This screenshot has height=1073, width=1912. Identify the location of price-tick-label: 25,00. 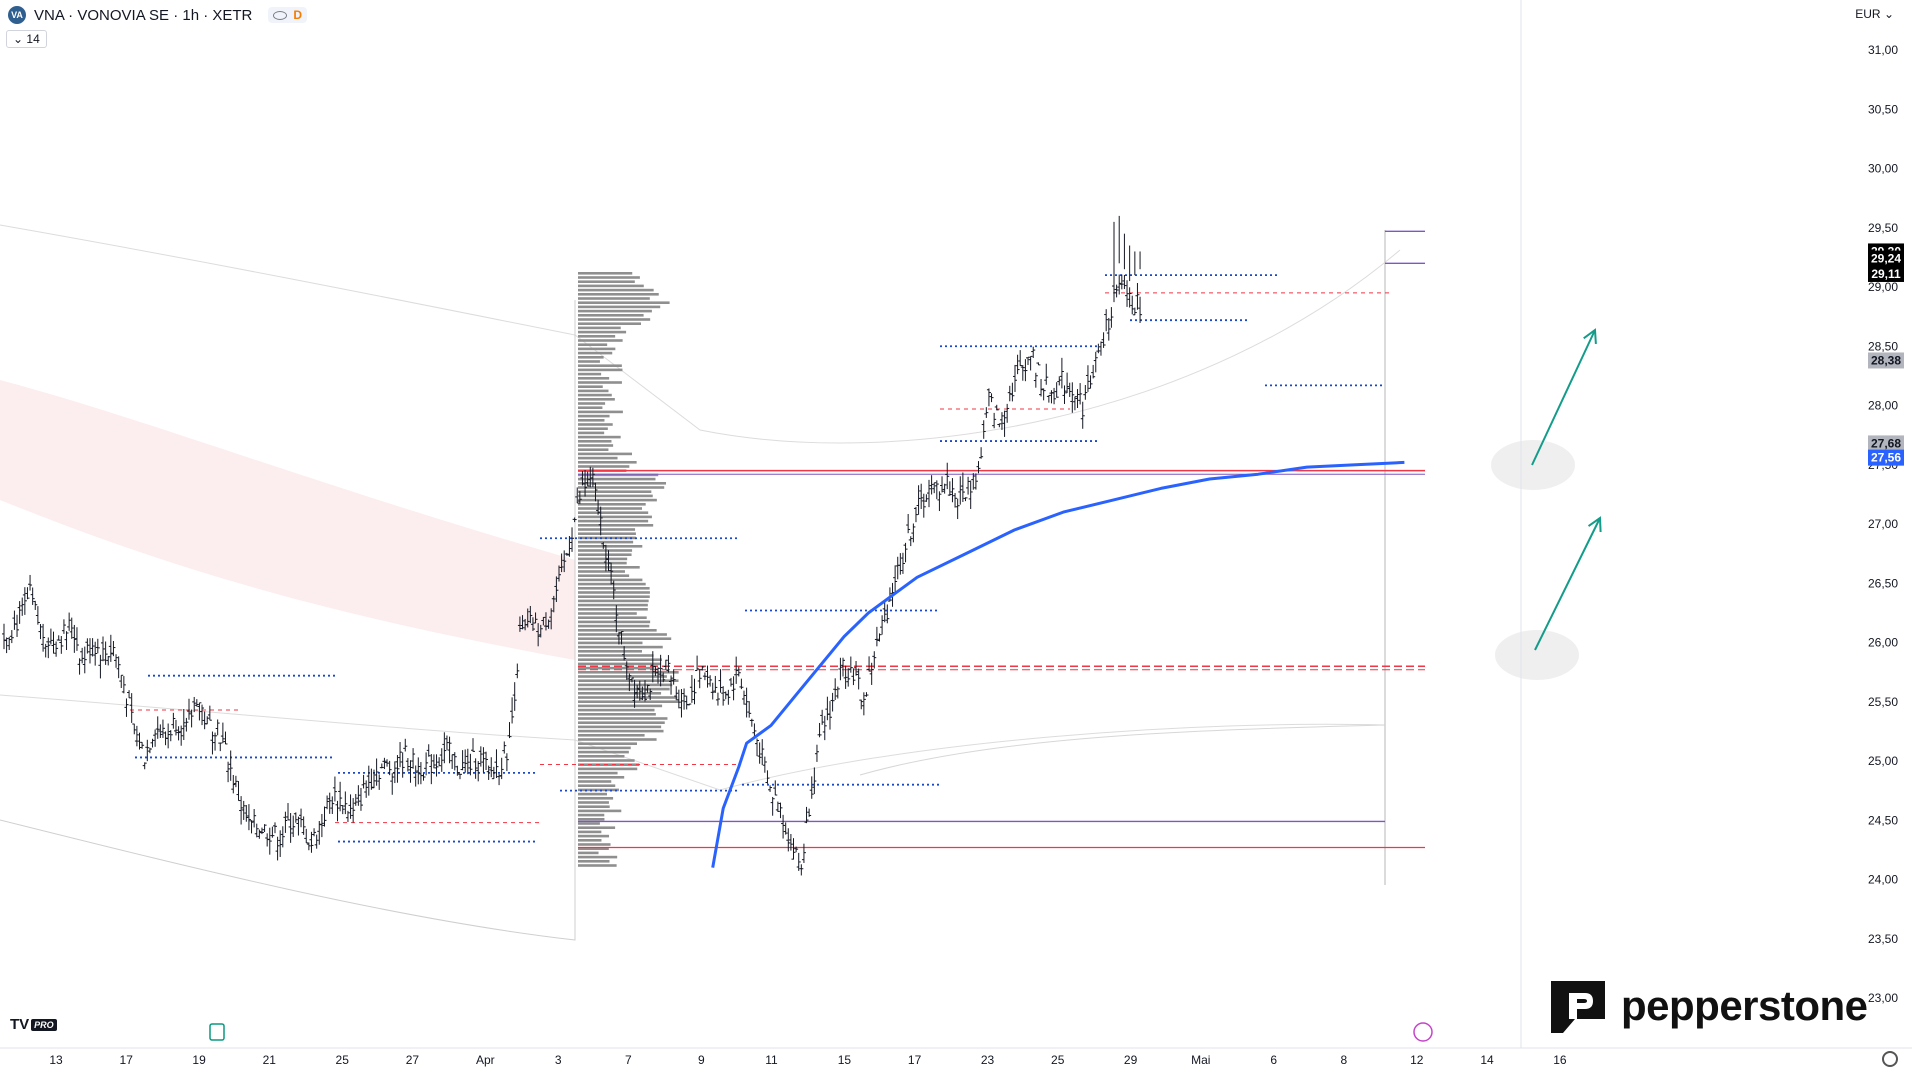
(1883, 761).